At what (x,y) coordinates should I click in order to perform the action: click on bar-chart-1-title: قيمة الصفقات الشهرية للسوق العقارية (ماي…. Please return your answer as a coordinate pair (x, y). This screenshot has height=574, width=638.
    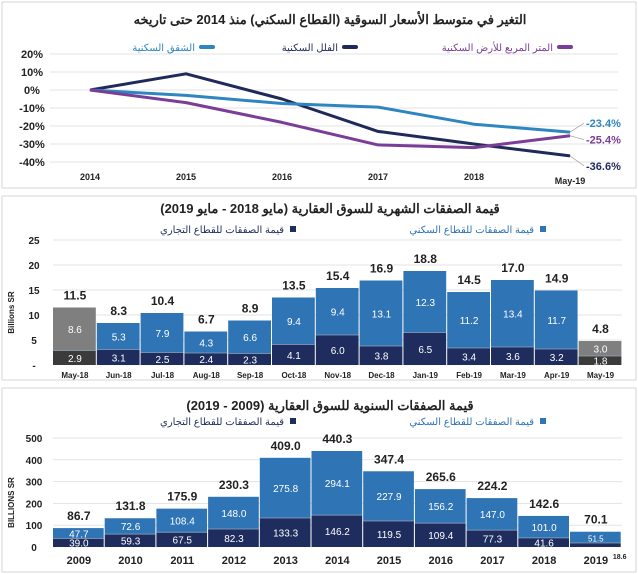
    Looking at the image, I should click on (330, 209).